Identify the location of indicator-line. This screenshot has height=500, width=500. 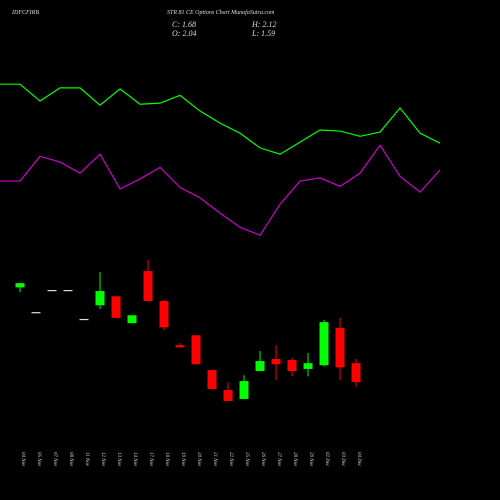
(220, 119).